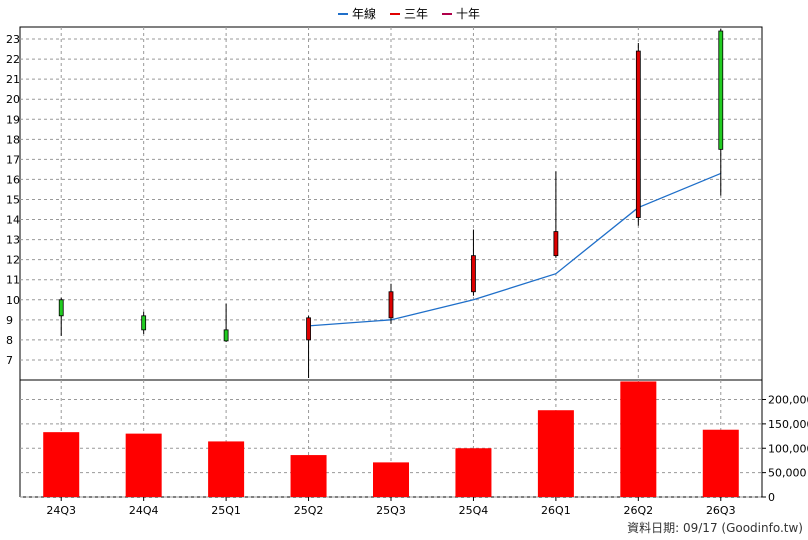  Describe the element at coordinates (771, 497) in the screenshot. I see `volume-y-tick-label: 0` at that location.